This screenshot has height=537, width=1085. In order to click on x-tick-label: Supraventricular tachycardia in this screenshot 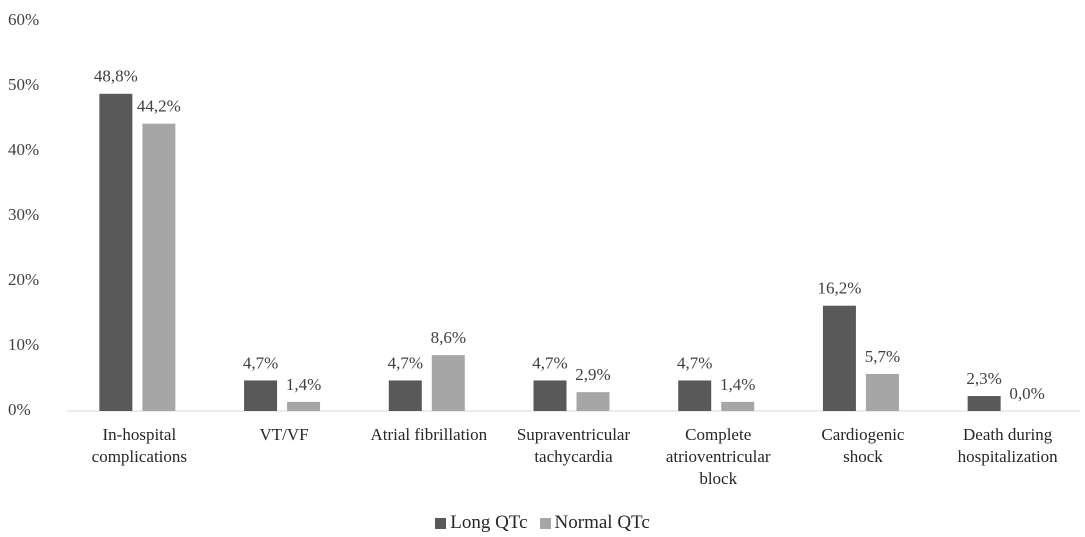, I will do `click(573, 445)`.